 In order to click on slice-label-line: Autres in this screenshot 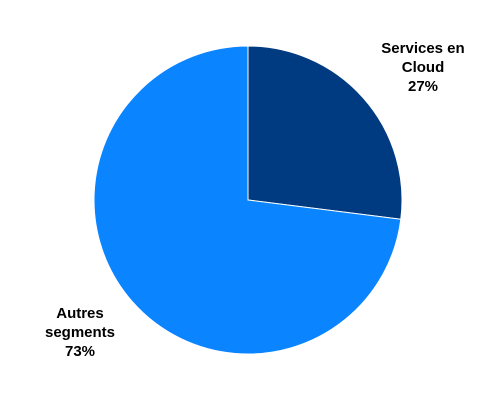, I will do `click(80, 313)`.